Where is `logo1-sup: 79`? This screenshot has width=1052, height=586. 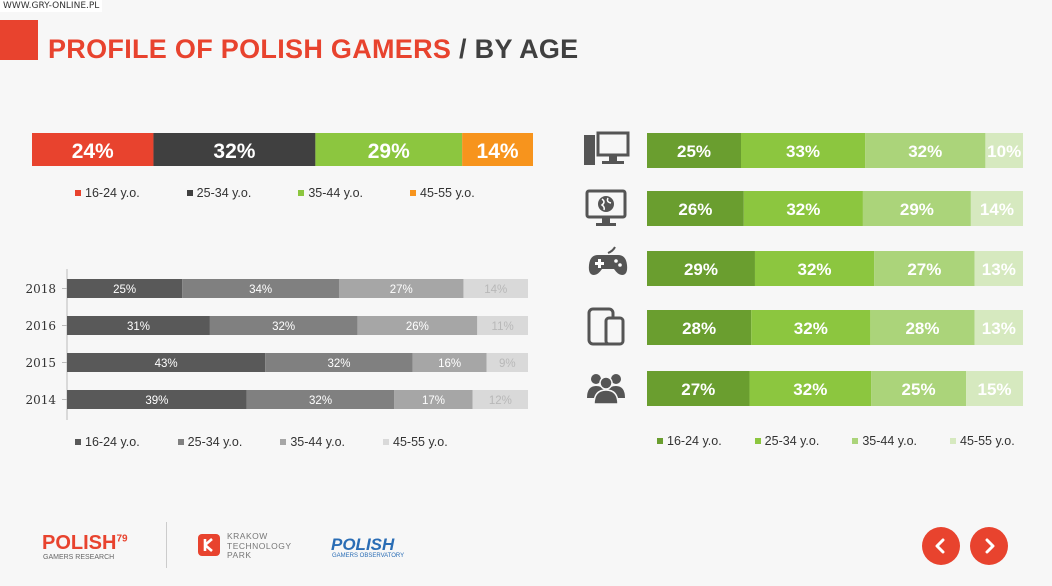 logo1-sup: 79 is located at coordinates (122, 539).